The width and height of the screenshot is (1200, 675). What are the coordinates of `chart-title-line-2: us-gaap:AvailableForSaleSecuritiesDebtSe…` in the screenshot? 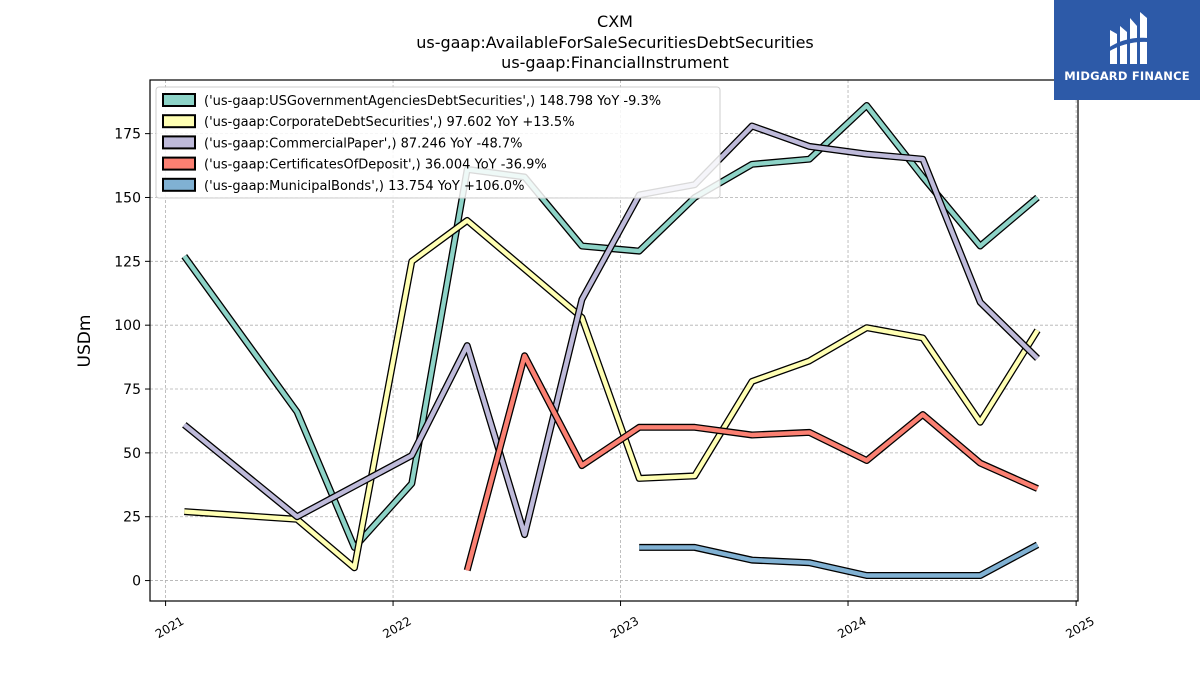 It's located at (615, 42).